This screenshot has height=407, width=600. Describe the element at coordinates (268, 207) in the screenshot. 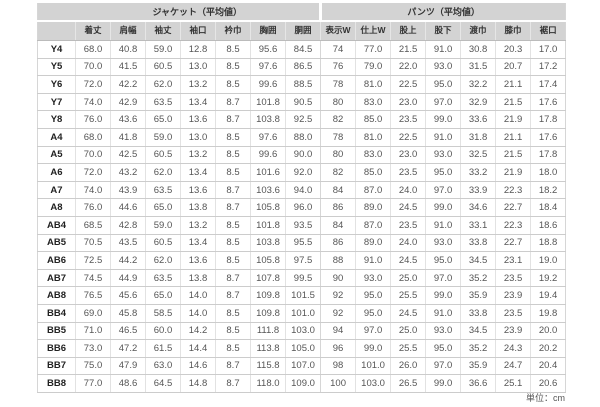

I see `measurement-cell: 105.8` at that location.